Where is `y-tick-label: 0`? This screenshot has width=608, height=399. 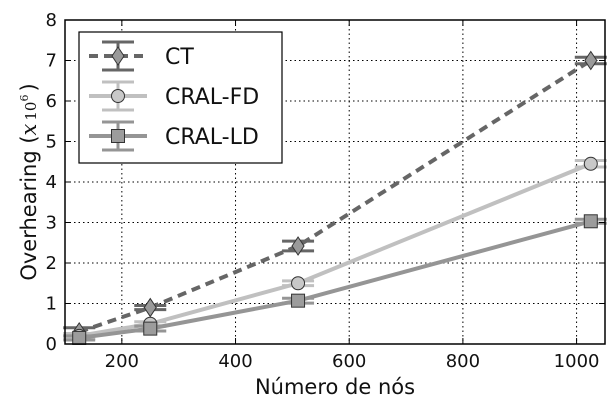 y-tick-label: 0 is located at coordinates (51, 344).